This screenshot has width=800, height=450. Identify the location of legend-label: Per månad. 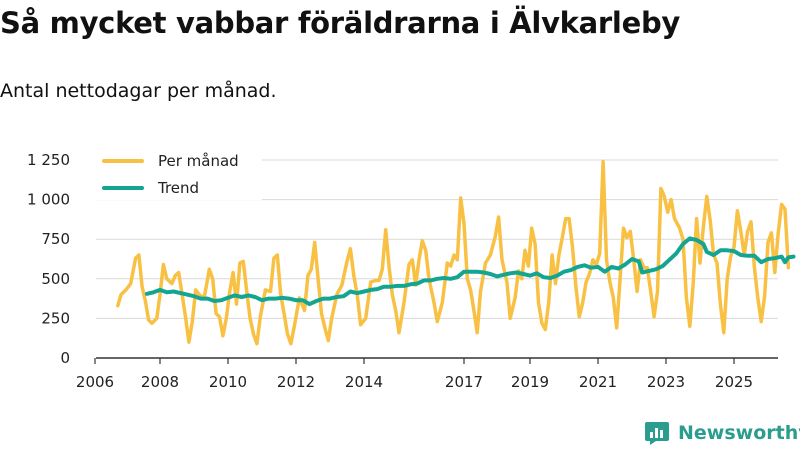
(198, 161).